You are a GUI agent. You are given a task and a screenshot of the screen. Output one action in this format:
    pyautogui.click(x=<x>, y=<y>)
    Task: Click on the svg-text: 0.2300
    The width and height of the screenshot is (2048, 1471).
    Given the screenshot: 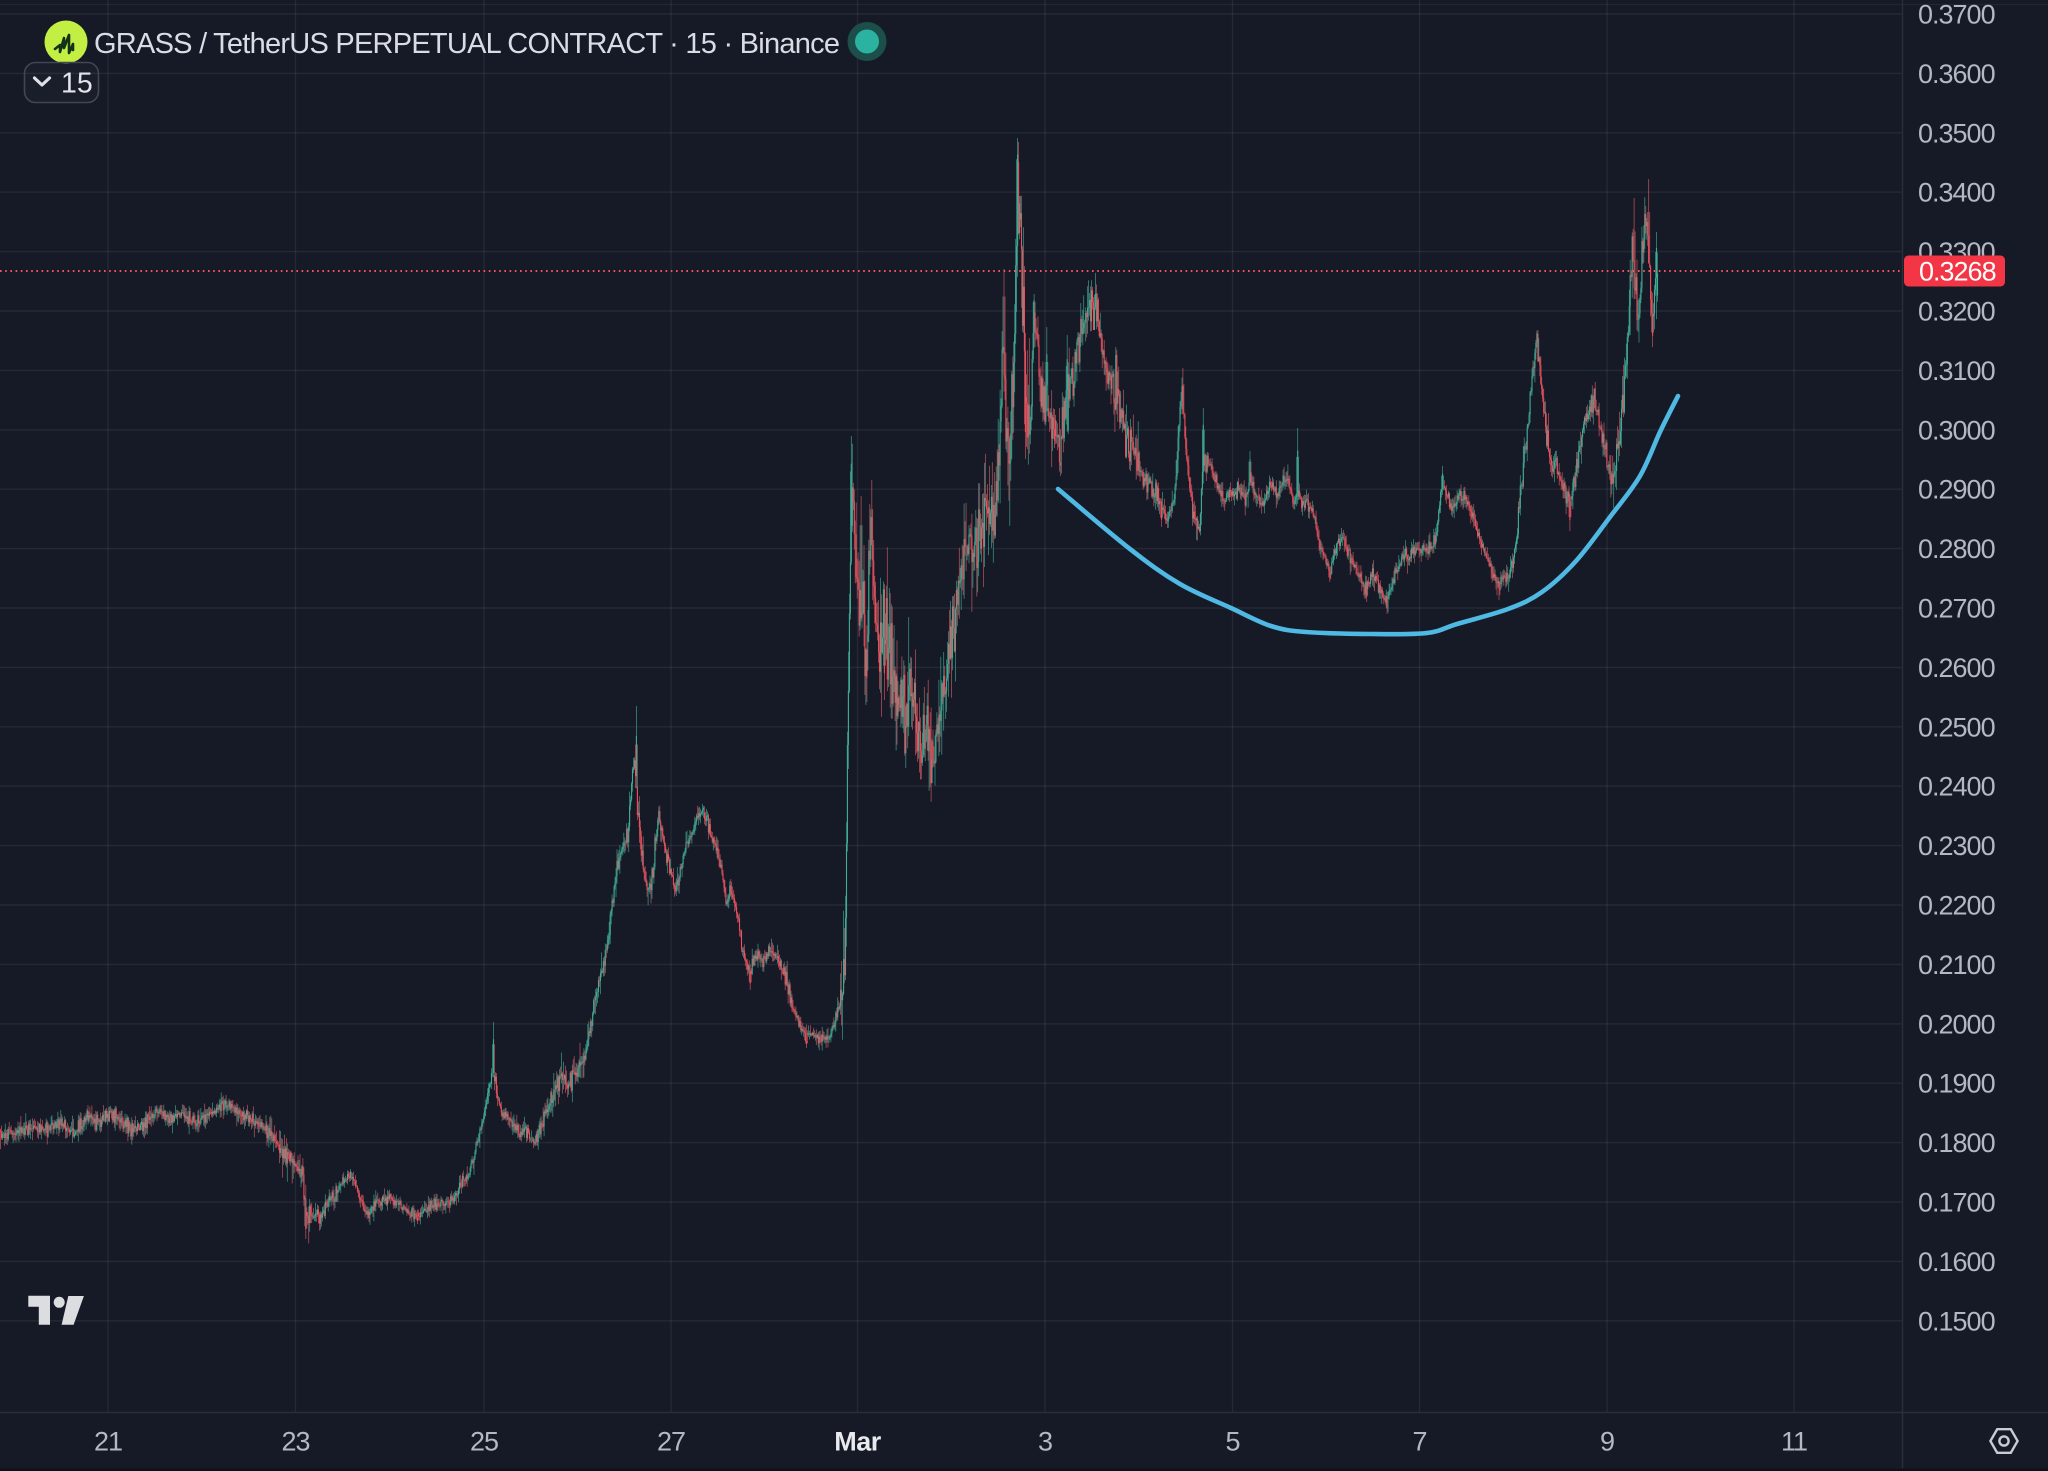 What is the action you would take?
    pyautogui.click(x=1956, y=846)
    